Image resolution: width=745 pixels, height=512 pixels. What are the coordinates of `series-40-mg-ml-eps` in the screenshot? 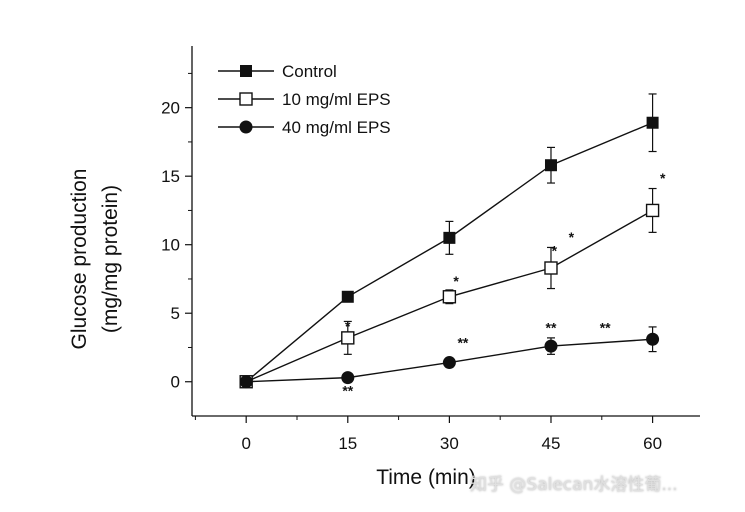 It's located at (449, 357).